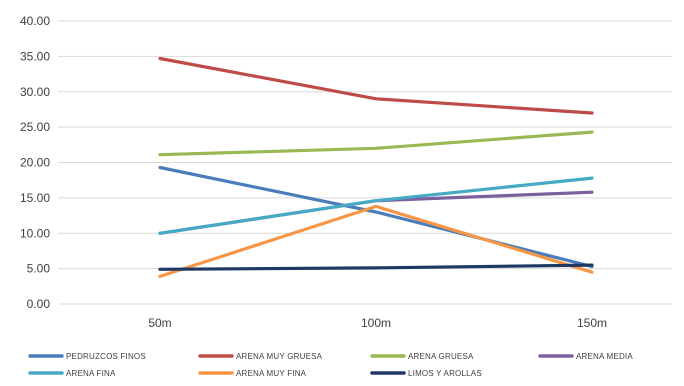 The width and height of the screenshot is (684, 386). I want to click on legend-item: LIMOS Y AROLLAS, so click(426, 373).